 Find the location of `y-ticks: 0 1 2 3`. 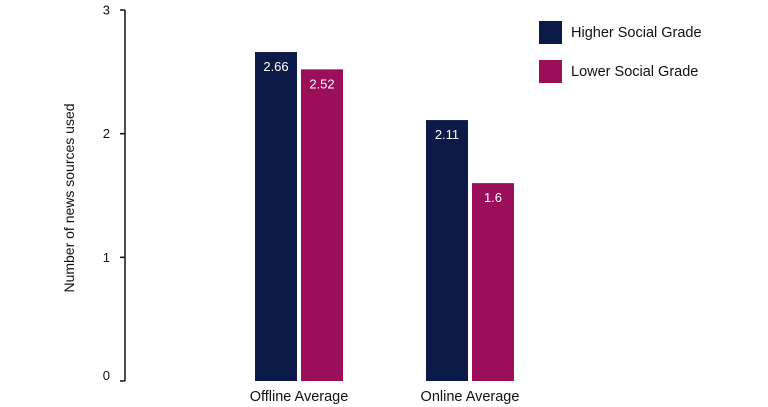

y-ticks: 0 1 2 3 is located at coordinates (114, 193).